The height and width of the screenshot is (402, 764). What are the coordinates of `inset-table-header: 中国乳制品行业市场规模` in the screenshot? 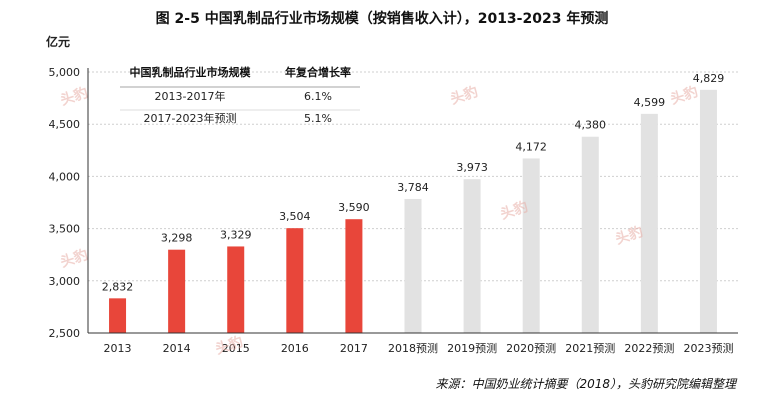 It's located at (191, 72).